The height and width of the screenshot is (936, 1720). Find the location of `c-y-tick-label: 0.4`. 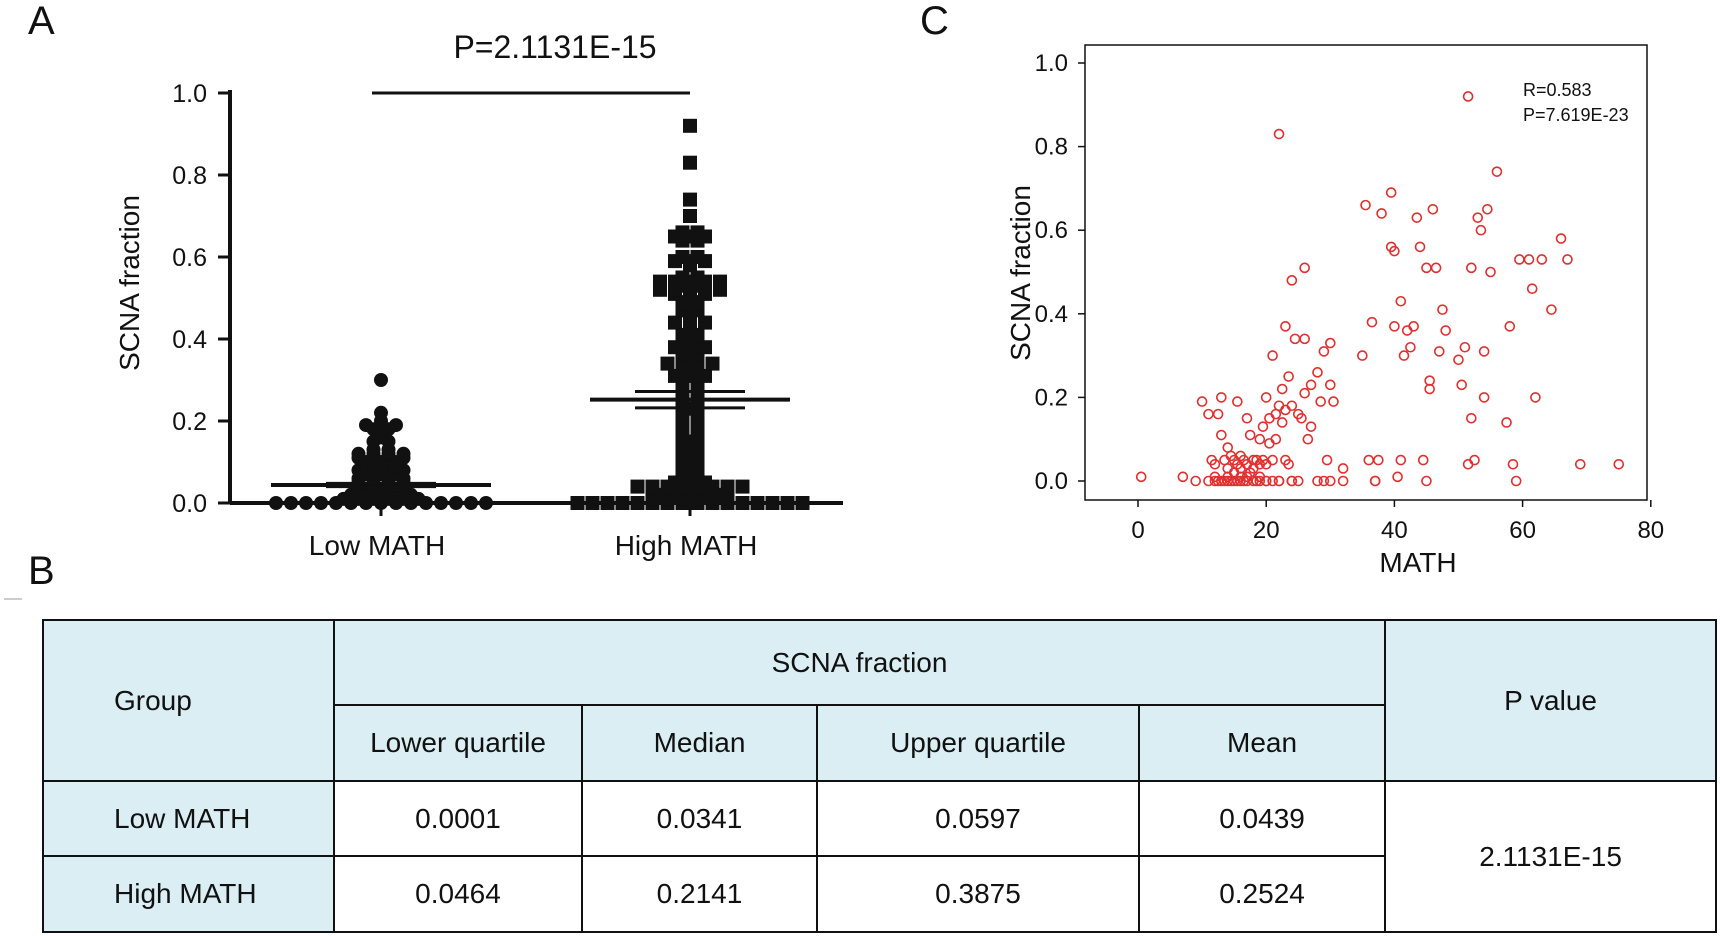

c-y-tick-label: 0.4 is located at coordinates (1051, 314).